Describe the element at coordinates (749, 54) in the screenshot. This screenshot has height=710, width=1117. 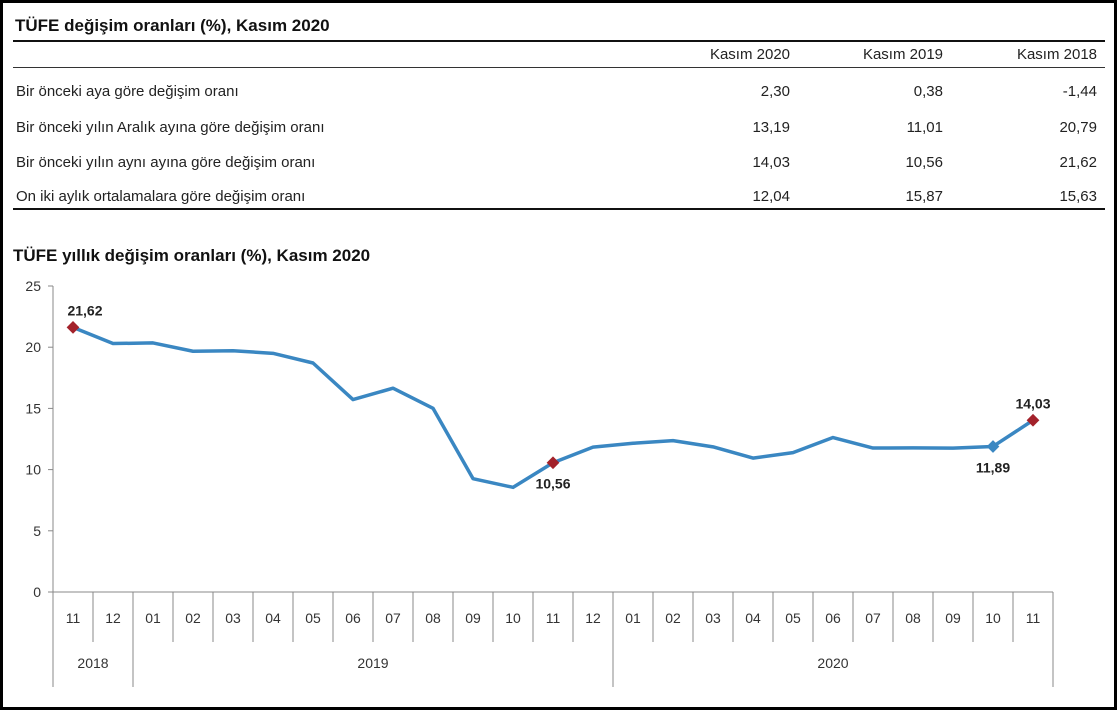
I see `col-header: Kasım 2020` at that location.